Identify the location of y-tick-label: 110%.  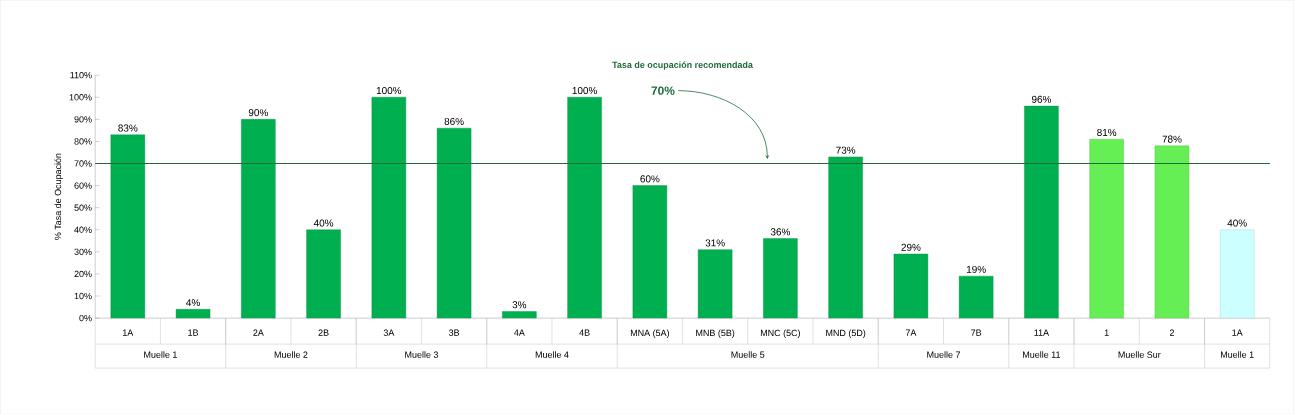
(81, 75).